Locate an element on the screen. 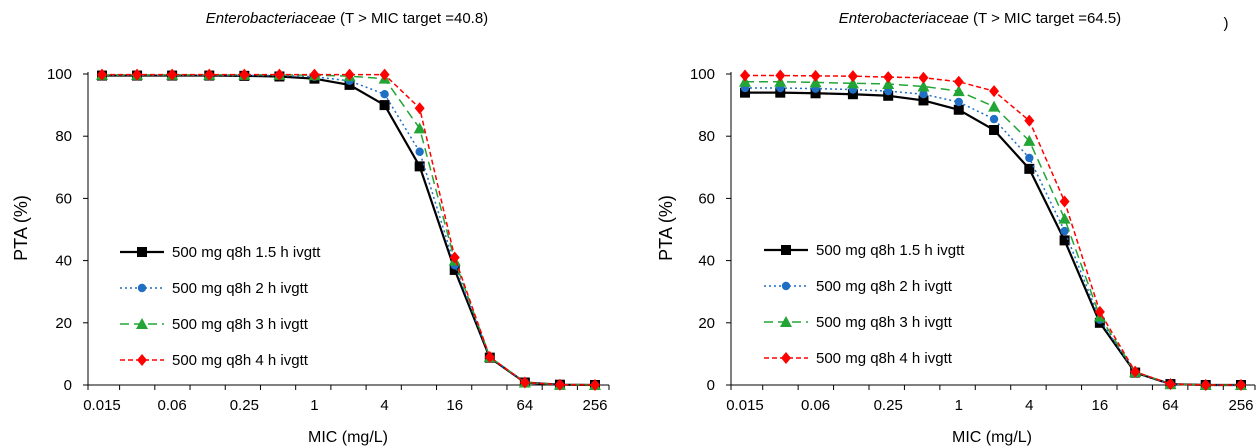 The width and height of the screenshot is (1259, 448). y-tick-label: 20 is located at coordinates (63, 323).